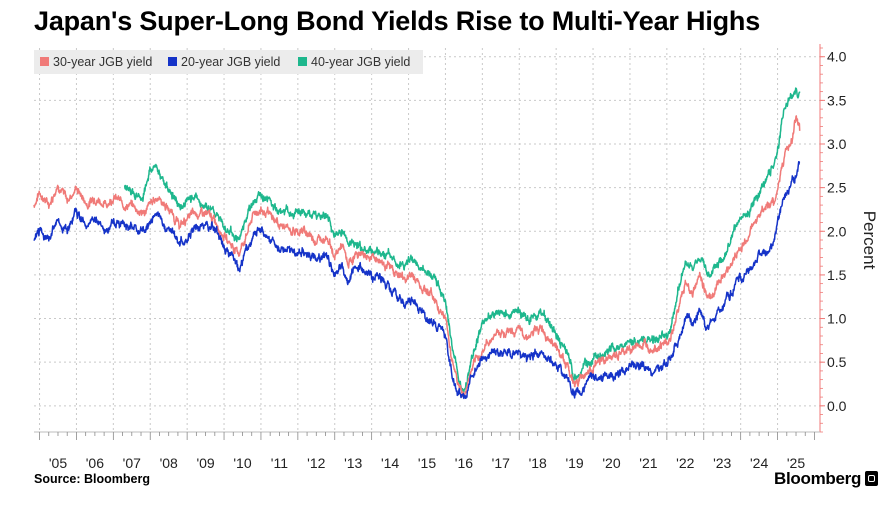 This screenshot has width=888, height=510. Describe the element at coordinates (837, 57) in the screenshot. I see `y-tick-label: 4.0` at that location.